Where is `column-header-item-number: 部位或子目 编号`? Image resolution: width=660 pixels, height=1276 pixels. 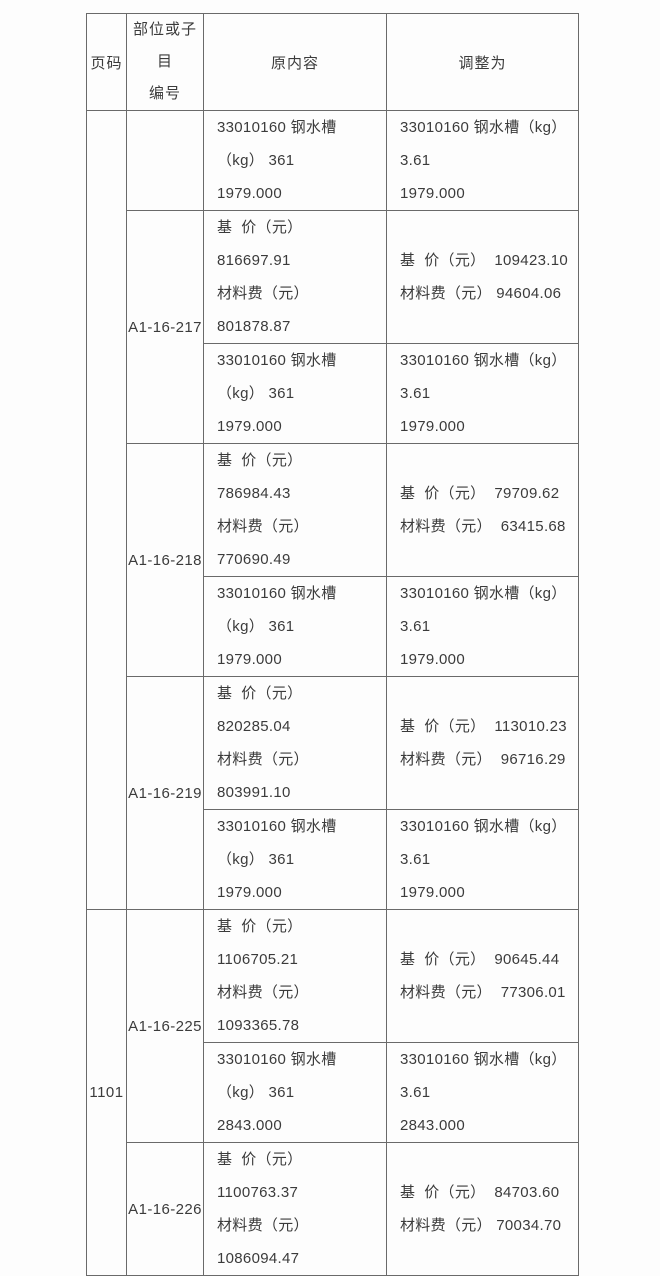 column-header-item-number: 部位或子目 编号 is located at coordinates (165, 62).